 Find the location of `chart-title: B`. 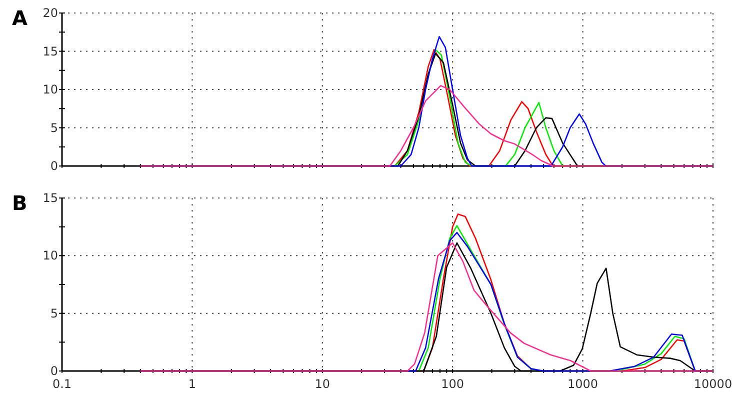

chart-title: B is located at coordinates (20, 203).